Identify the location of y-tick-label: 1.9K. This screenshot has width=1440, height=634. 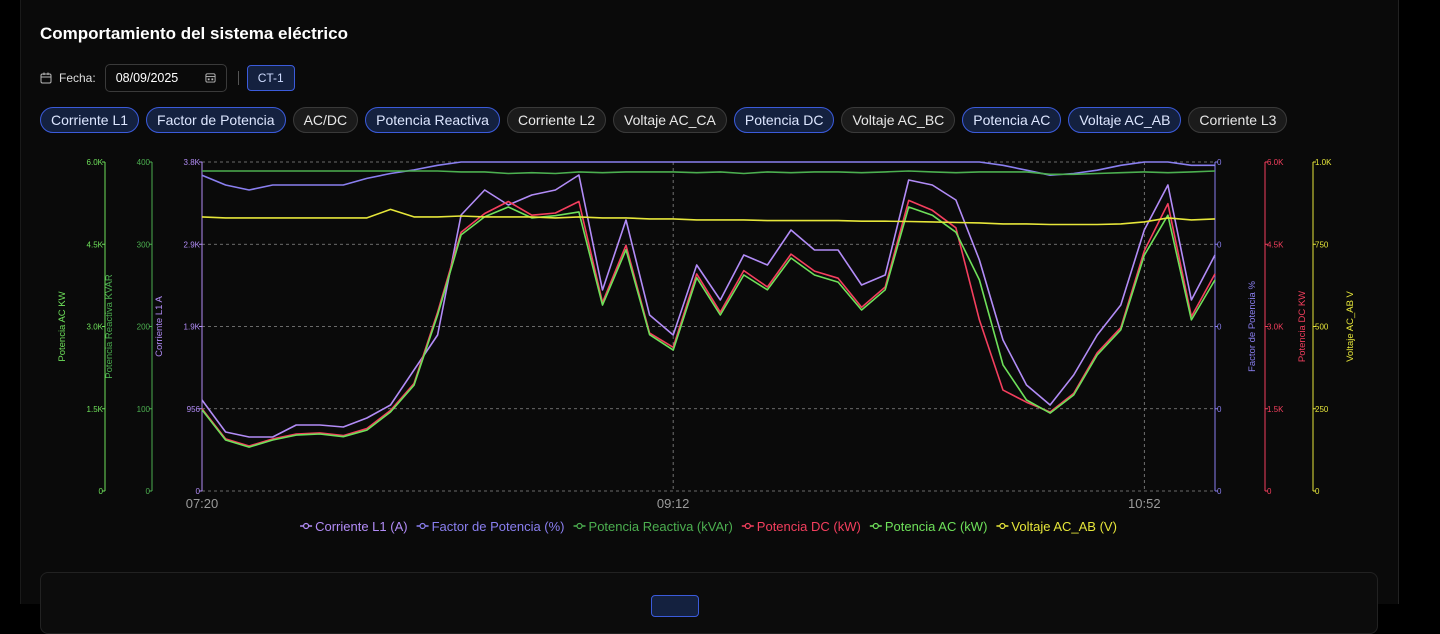
(192, 327).